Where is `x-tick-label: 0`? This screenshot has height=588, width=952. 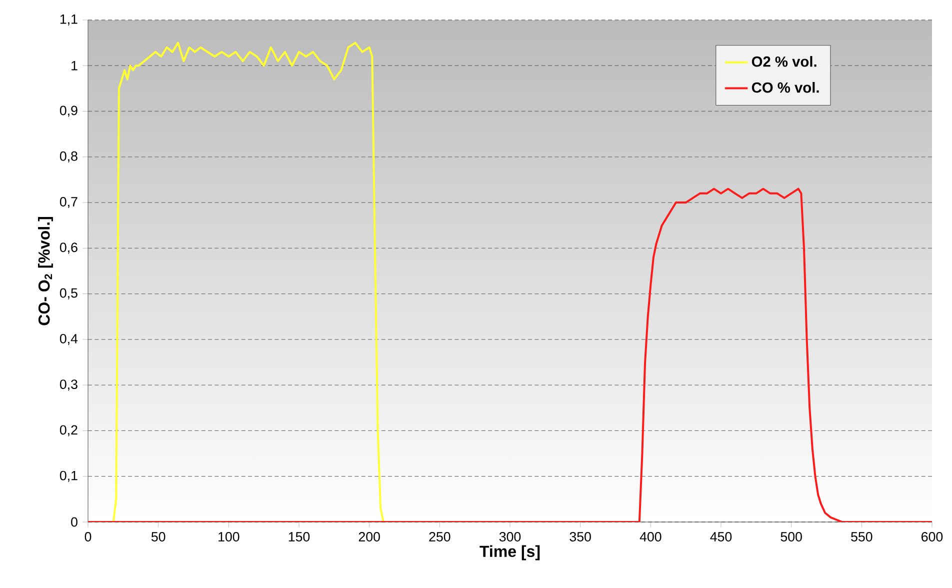 x-tick-label: 0 is located at coordinates (88, 537).